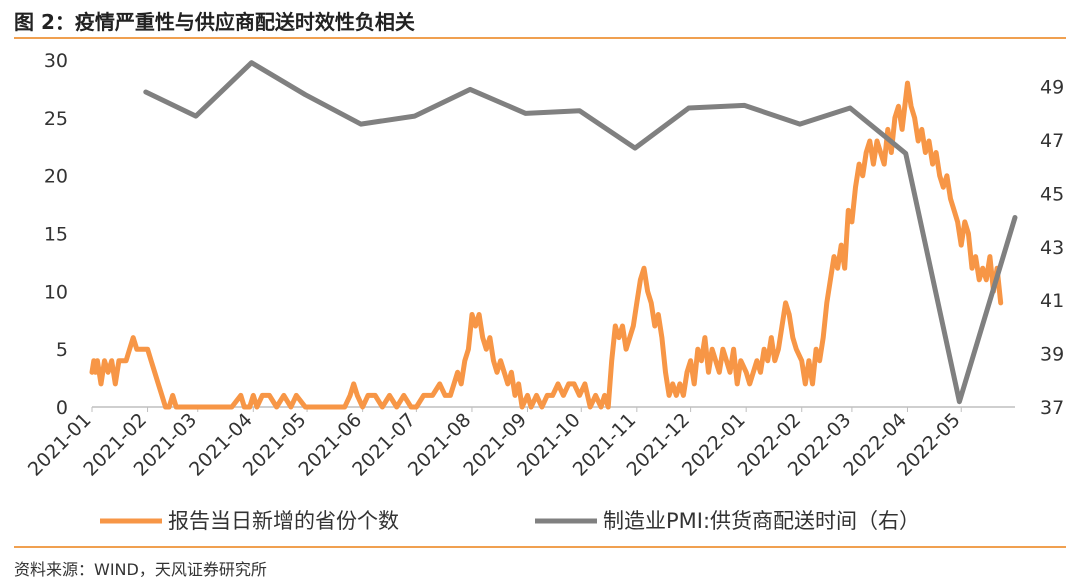 This screenshot has height=583, width=1080. I want to click on y-right-tick-label: 45, so click(1052, 194).